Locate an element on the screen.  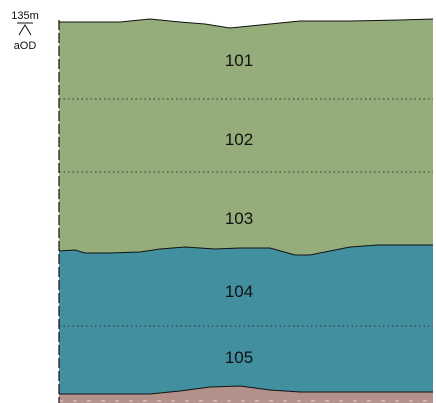
upper-lower-interface-line is located at coordinates (245, 250).